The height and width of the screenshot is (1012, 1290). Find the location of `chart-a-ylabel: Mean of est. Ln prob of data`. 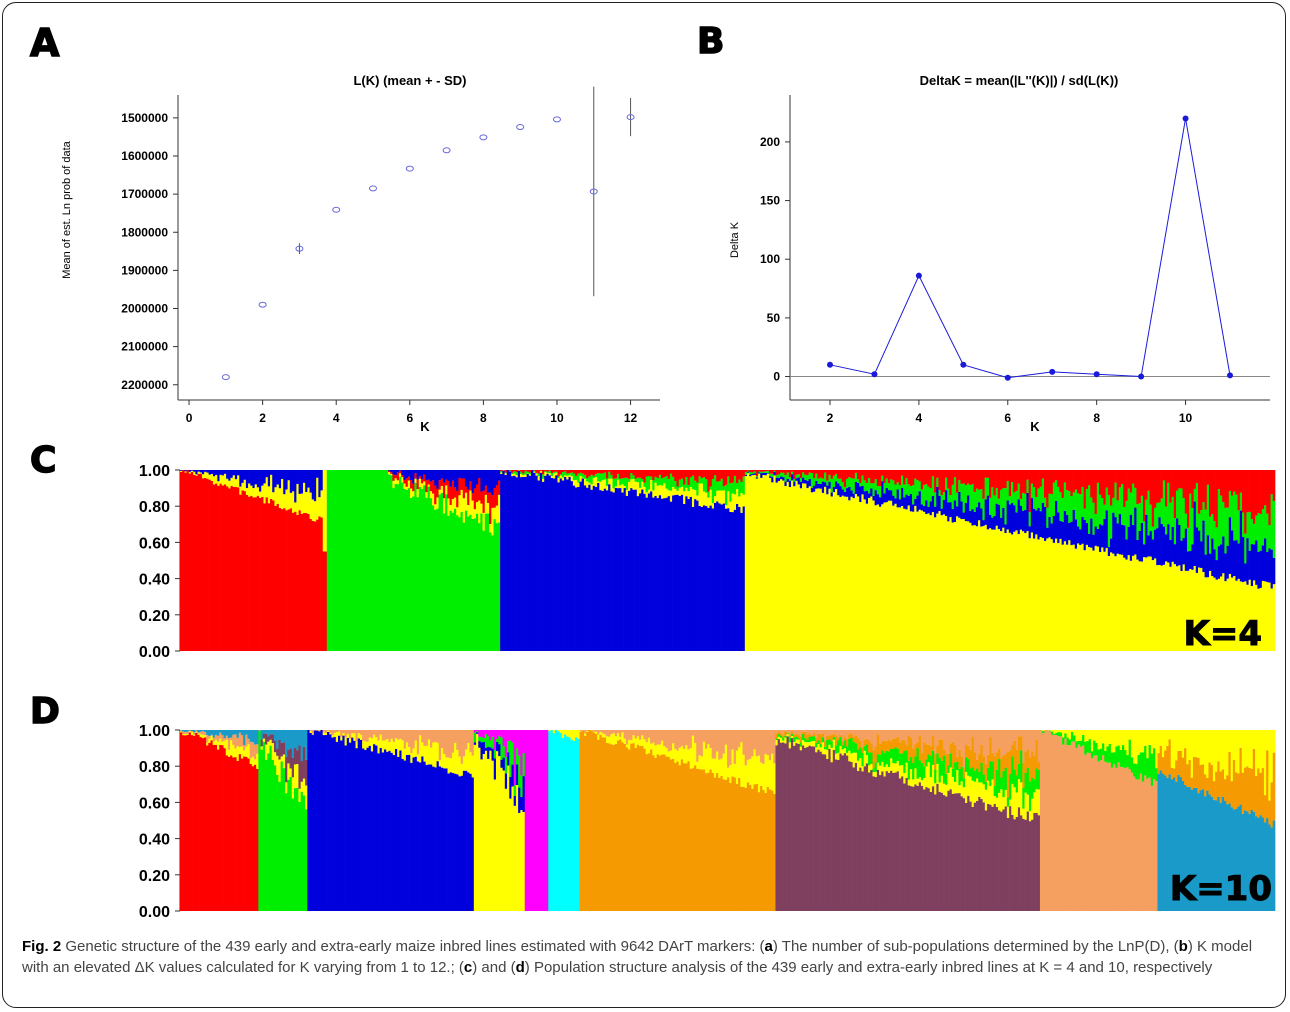

chart-a-ylabel: Mean of est. Ln prob of data is located at coordinates (67, 209).